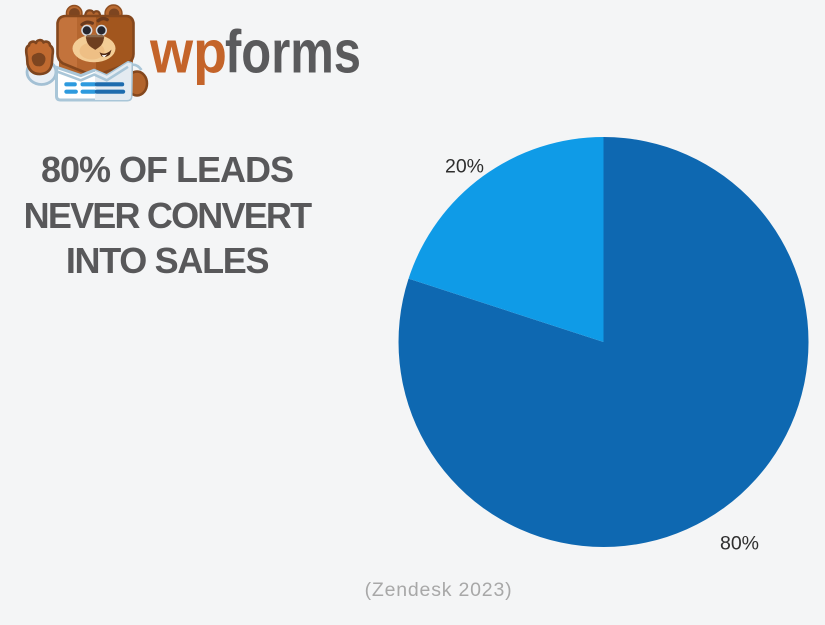 Image resolution: width=825 pixels, height=625 pixels. I want to click on svg-text: 80%, so click(739, 544).